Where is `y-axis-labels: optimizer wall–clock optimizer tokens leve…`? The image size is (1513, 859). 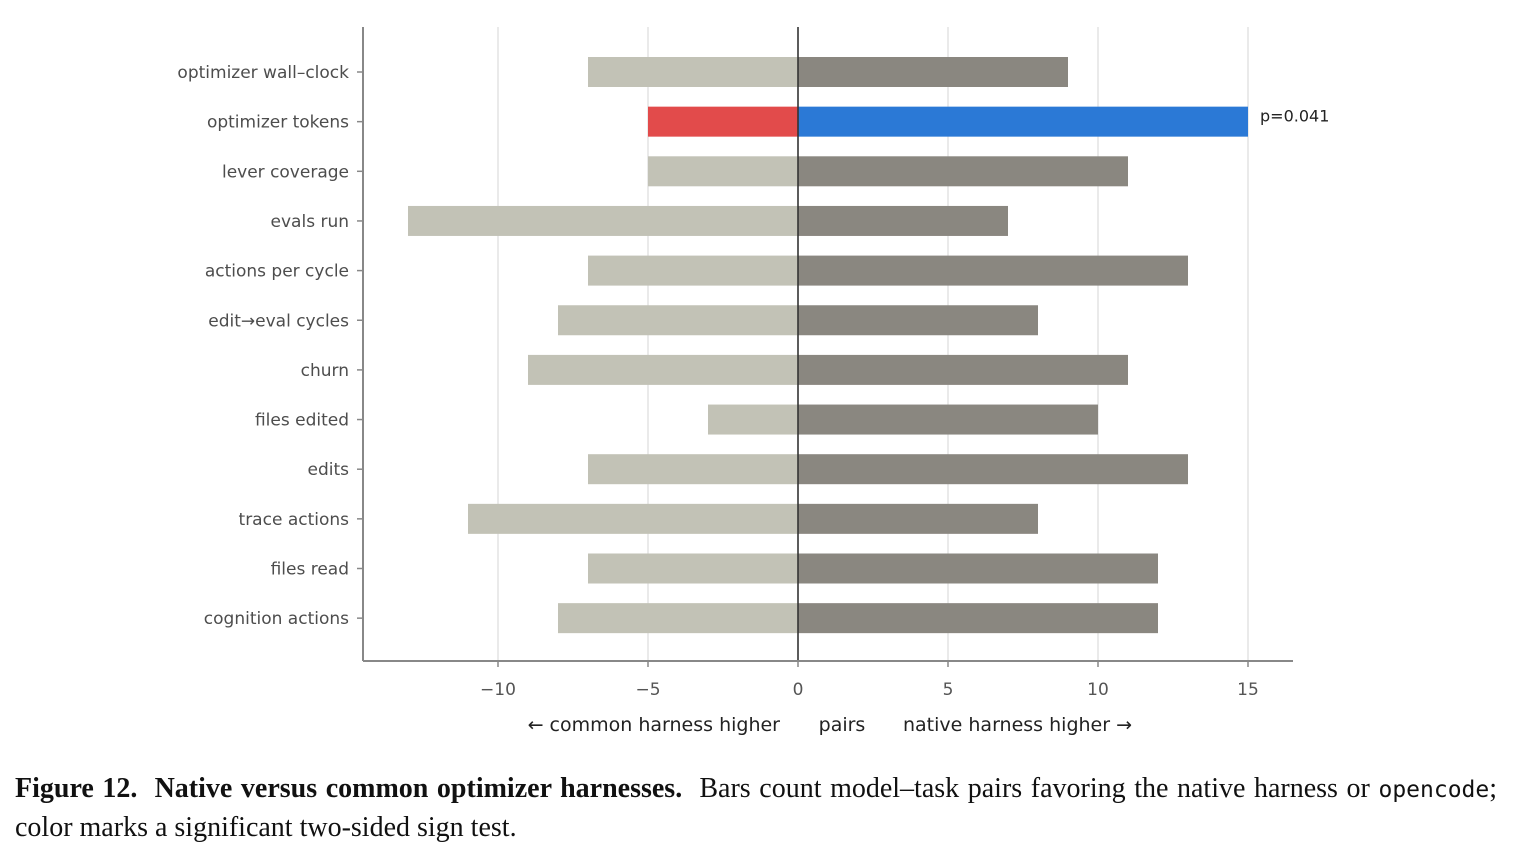
y-axis-labels: optimizer wall–clock optimizer tokens leve… is located at coordinates (270, 346).